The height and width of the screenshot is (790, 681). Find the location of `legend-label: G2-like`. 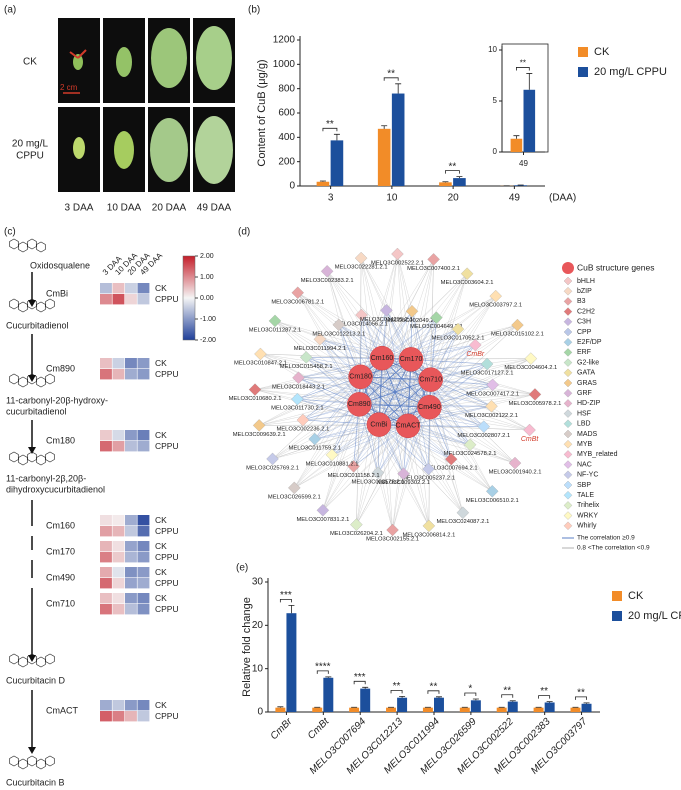

legend-label: G2-like is located at coordinates (588, 362).